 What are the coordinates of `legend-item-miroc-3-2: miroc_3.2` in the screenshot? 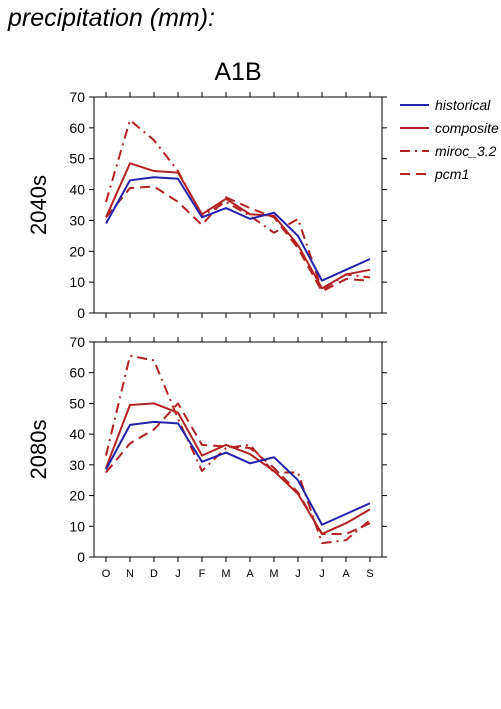 It's located at (448, 151).